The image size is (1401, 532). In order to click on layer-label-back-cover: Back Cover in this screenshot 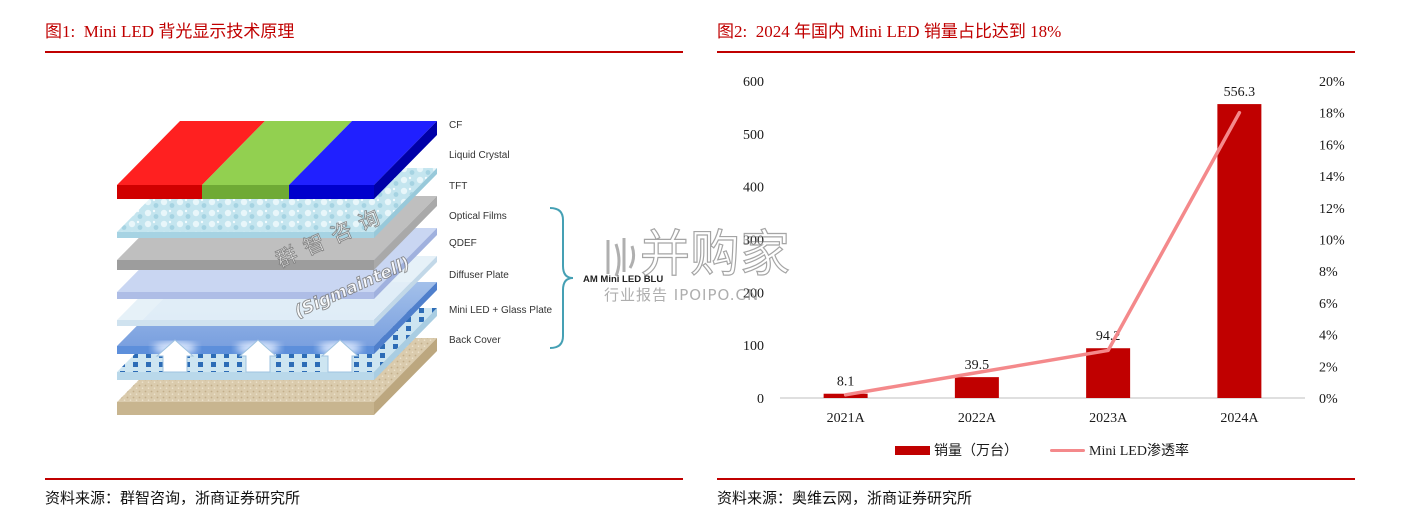, I will do `click(475, 340)`.